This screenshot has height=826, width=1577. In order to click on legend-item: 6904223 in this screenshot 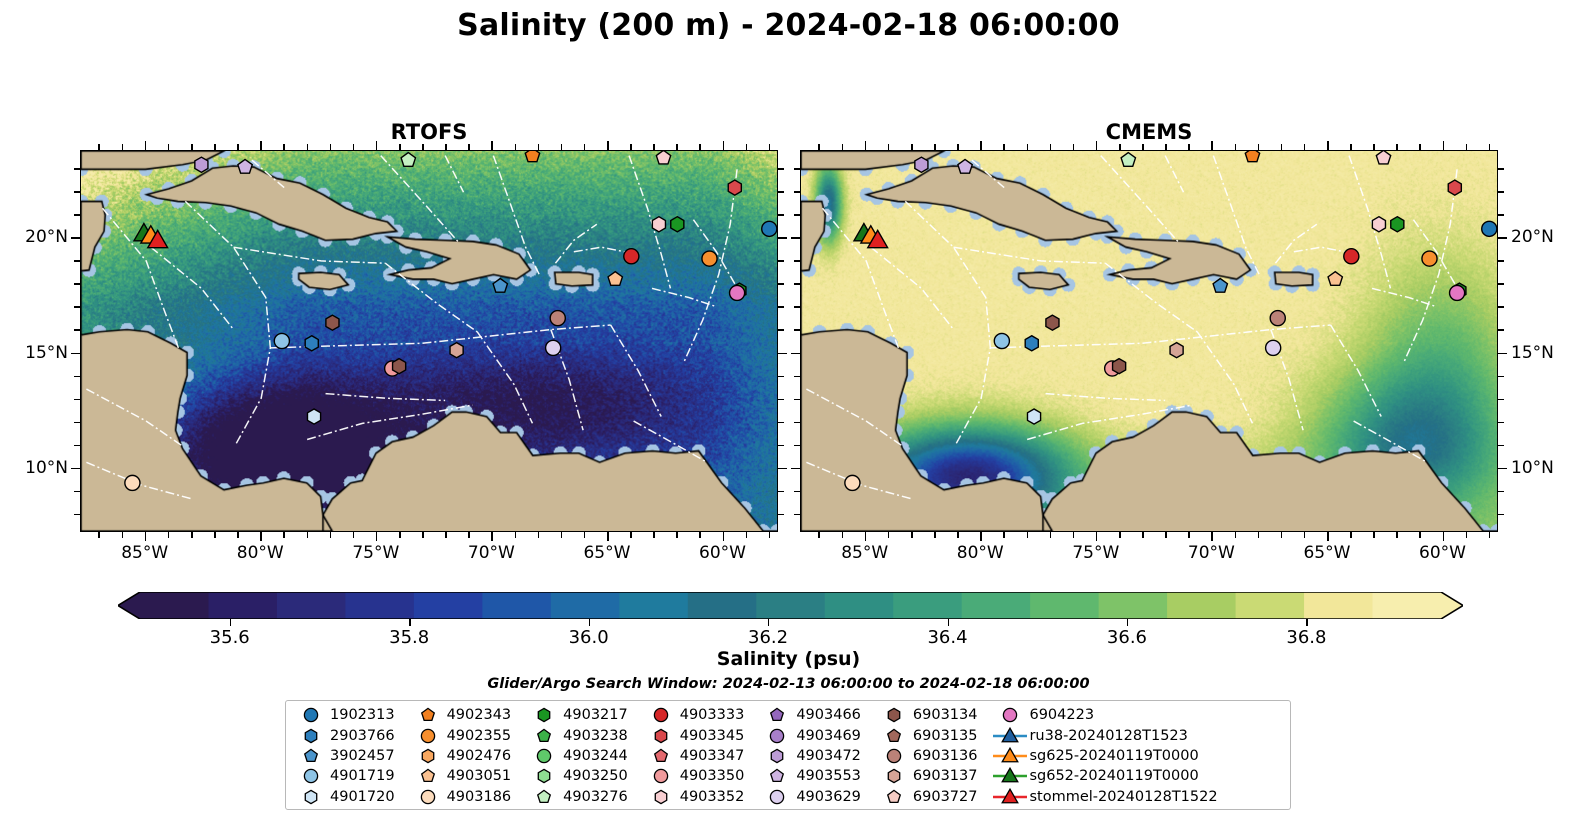, I will do `click(1111, 715)`.